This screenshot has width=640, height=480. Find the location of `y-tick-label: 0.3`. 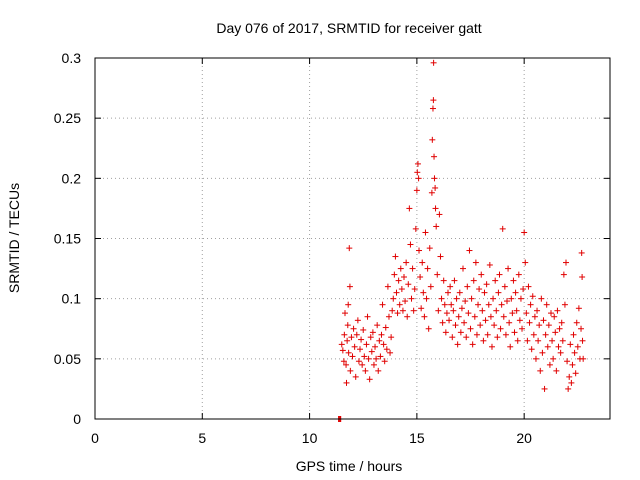

y-tick-label: 0.3 is located at coordinates (72, 58).